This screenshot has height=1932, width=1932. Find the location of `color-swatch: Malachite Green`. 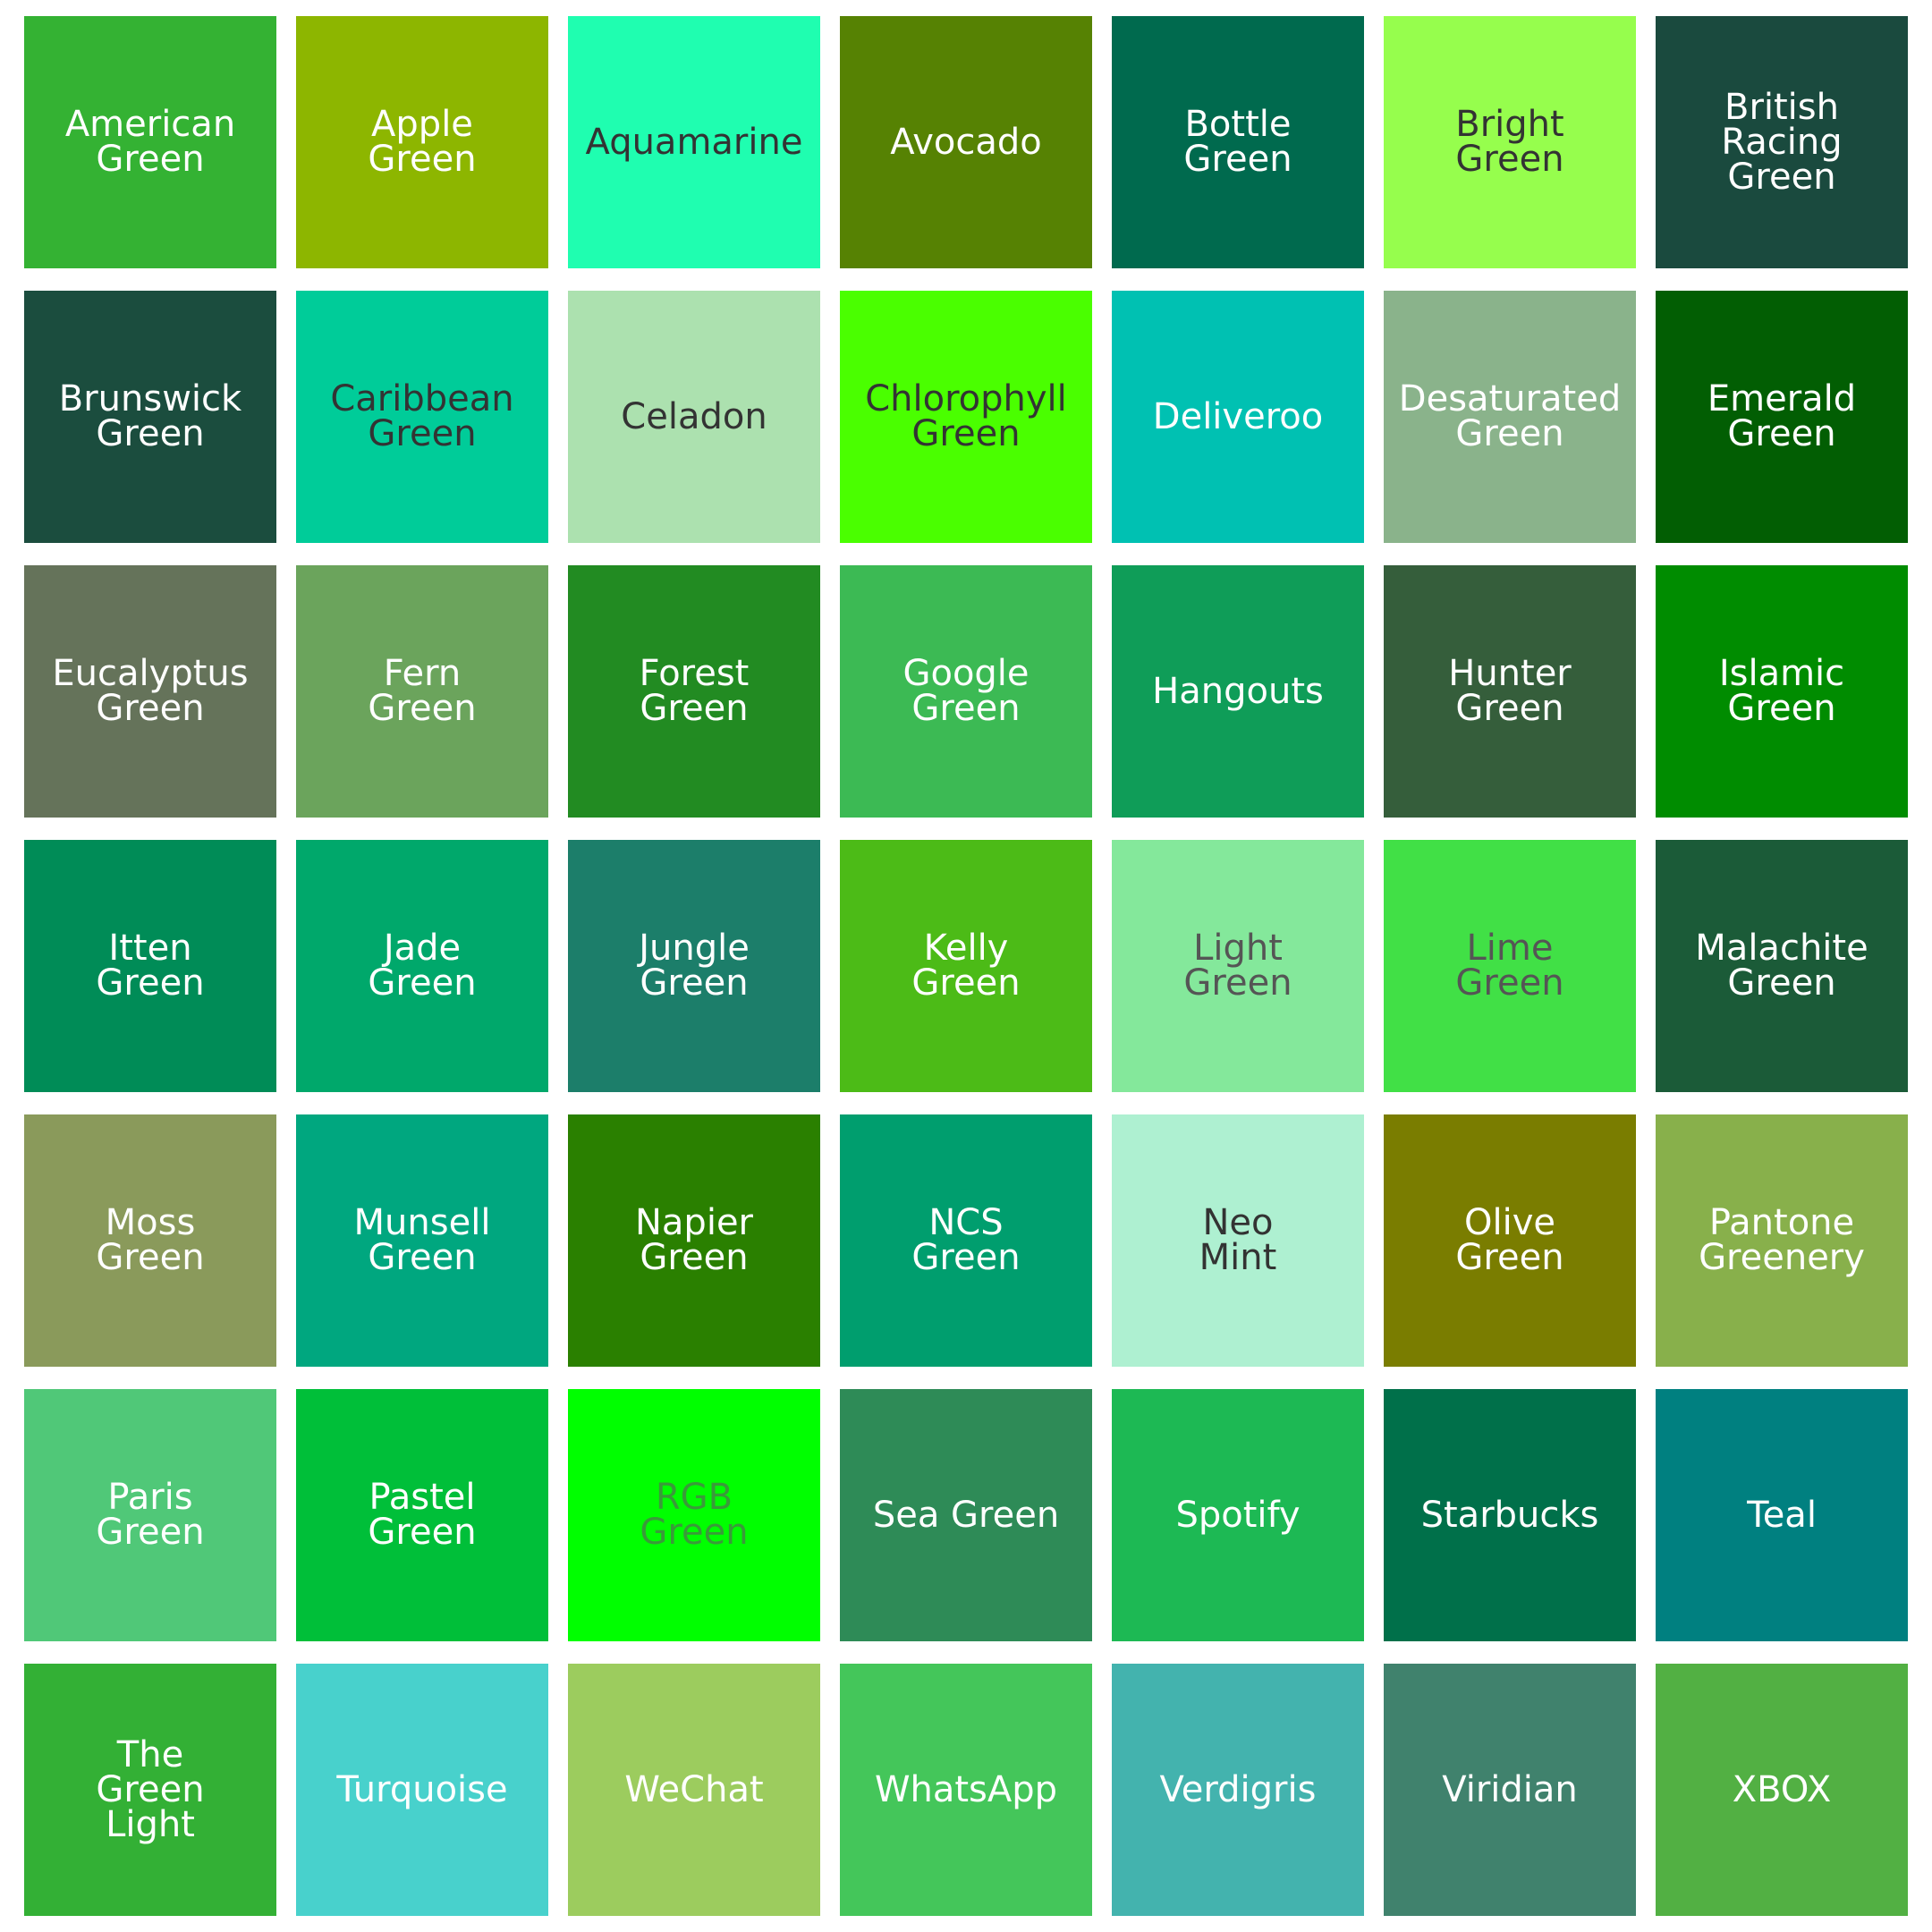

color-swatch: Malachite Green is located at coordinates (1782, 966).